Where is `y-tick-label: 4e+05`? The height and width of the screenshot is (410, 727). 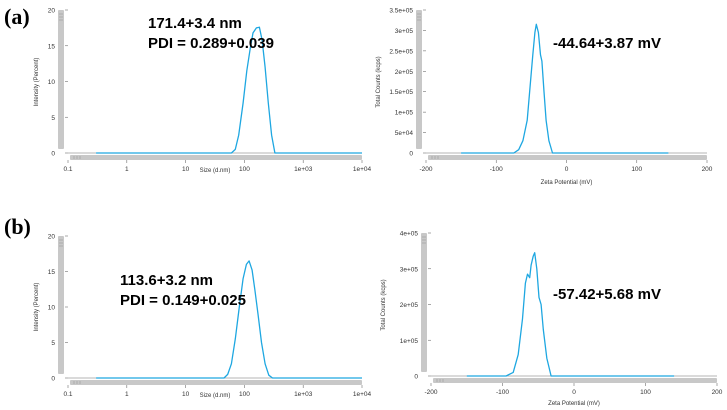
y-tick-label: 4e+05 is located at coordinates (409, 234).